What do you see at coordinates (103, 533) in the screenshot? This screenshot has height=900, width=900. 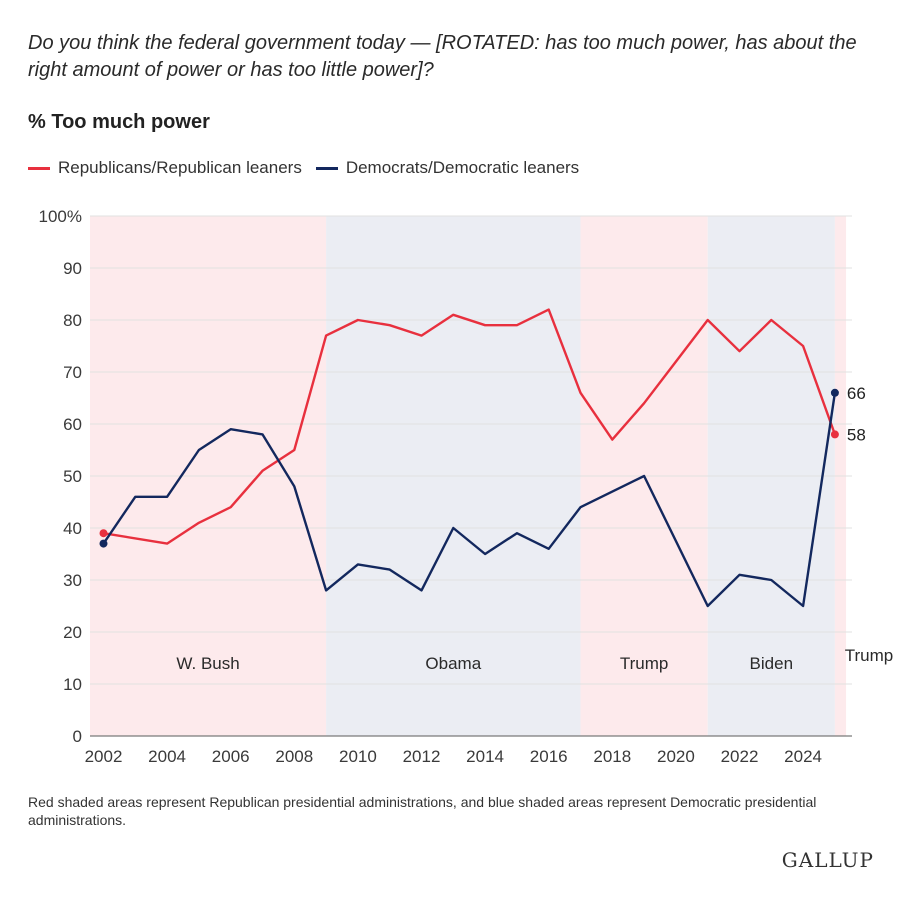 I see `start-point-republicans` at bounding box center [103, 533].